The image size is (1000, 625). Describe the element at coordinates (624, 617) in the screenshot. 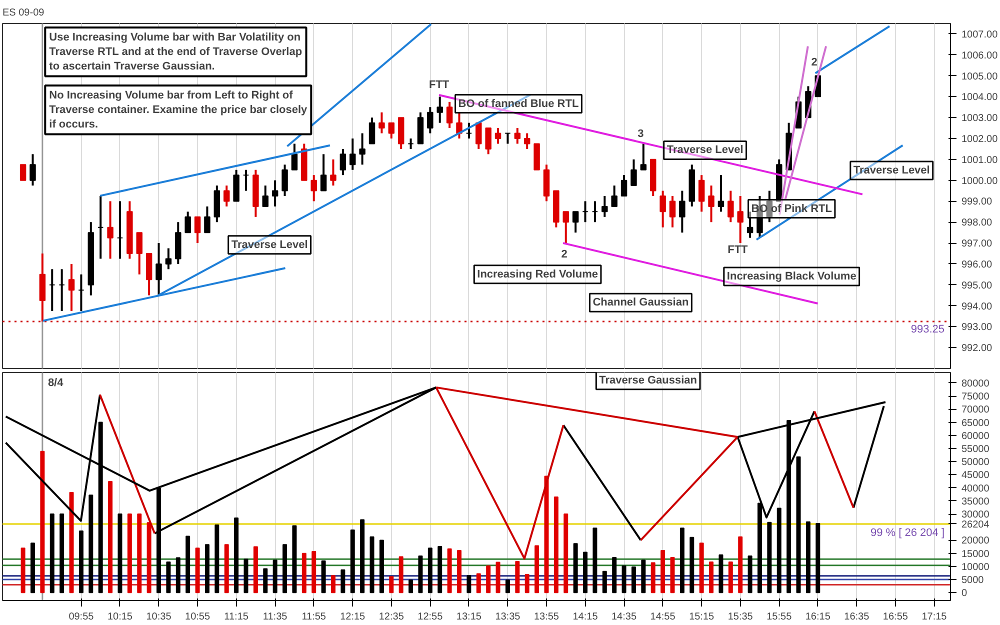

I see `x-tick-label: 14:35` at that location.